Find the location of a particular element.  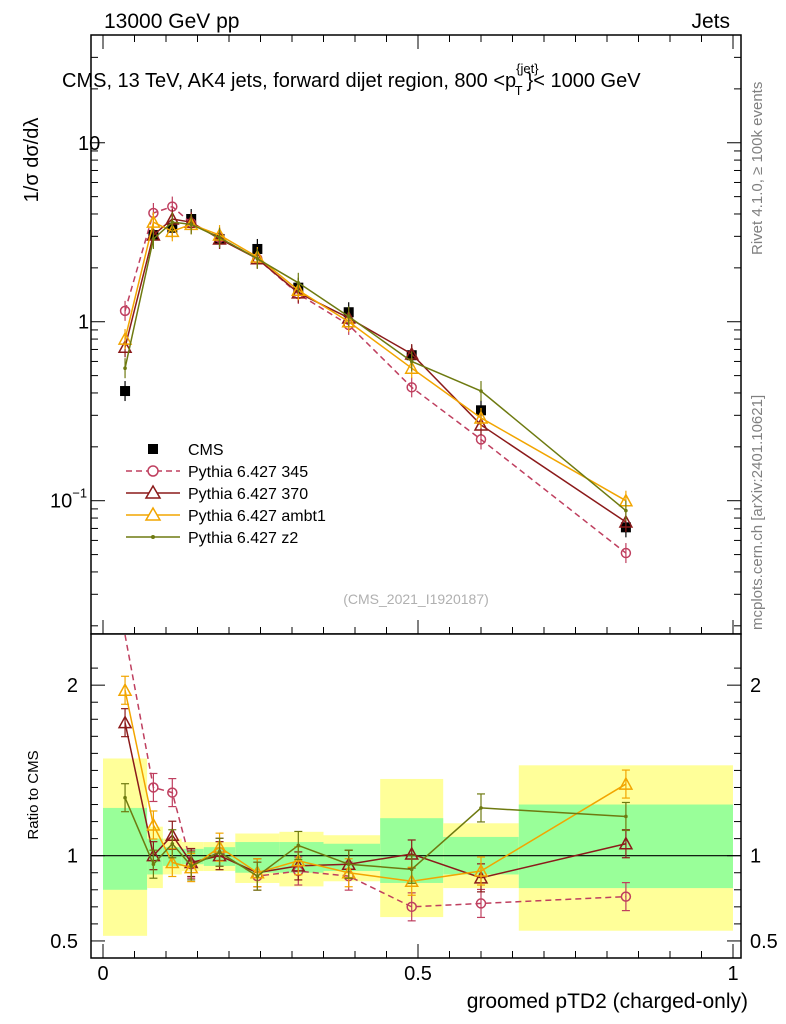

header-right: Jets is located at coordinates (710, 21).